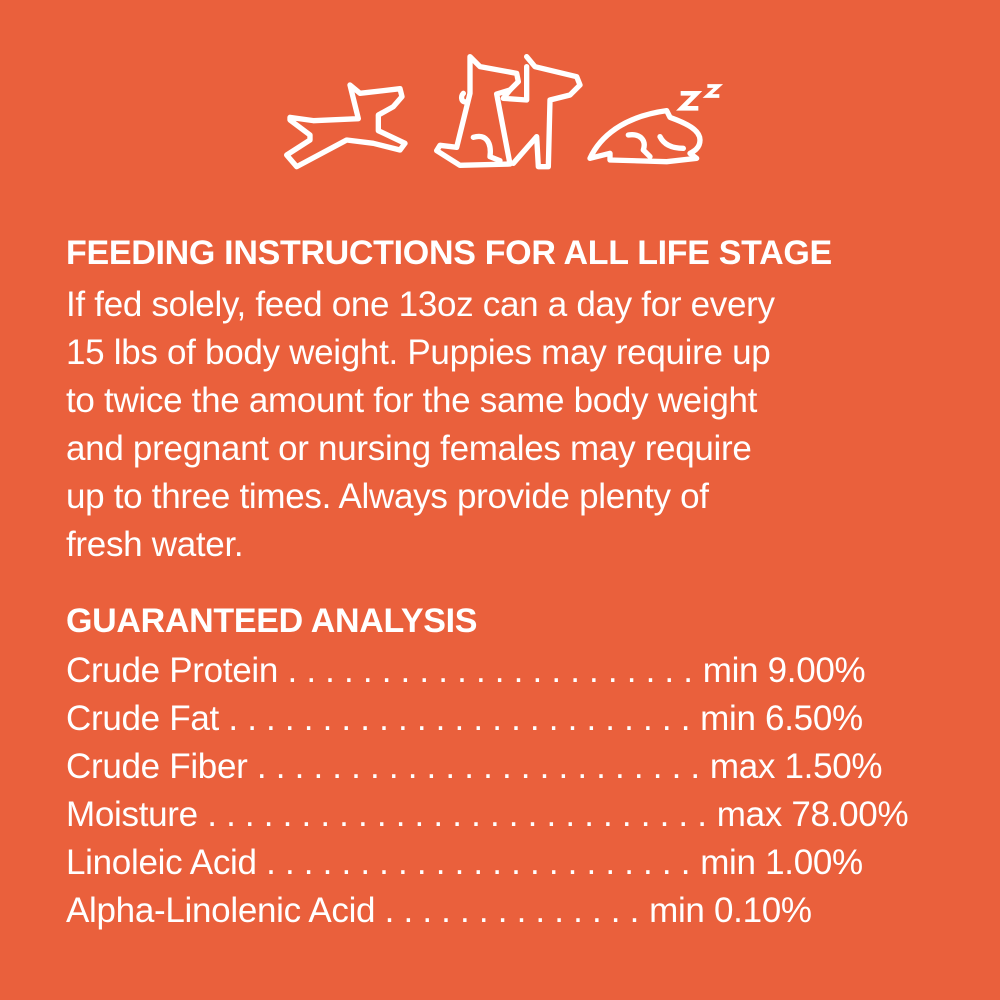 The width and height of the screenshot is (1000, 1000). What do you see at coordinates (730, 910) in the screenshot?
I see `analysis-value: min 0.10%` at bounding box center [730, 910].